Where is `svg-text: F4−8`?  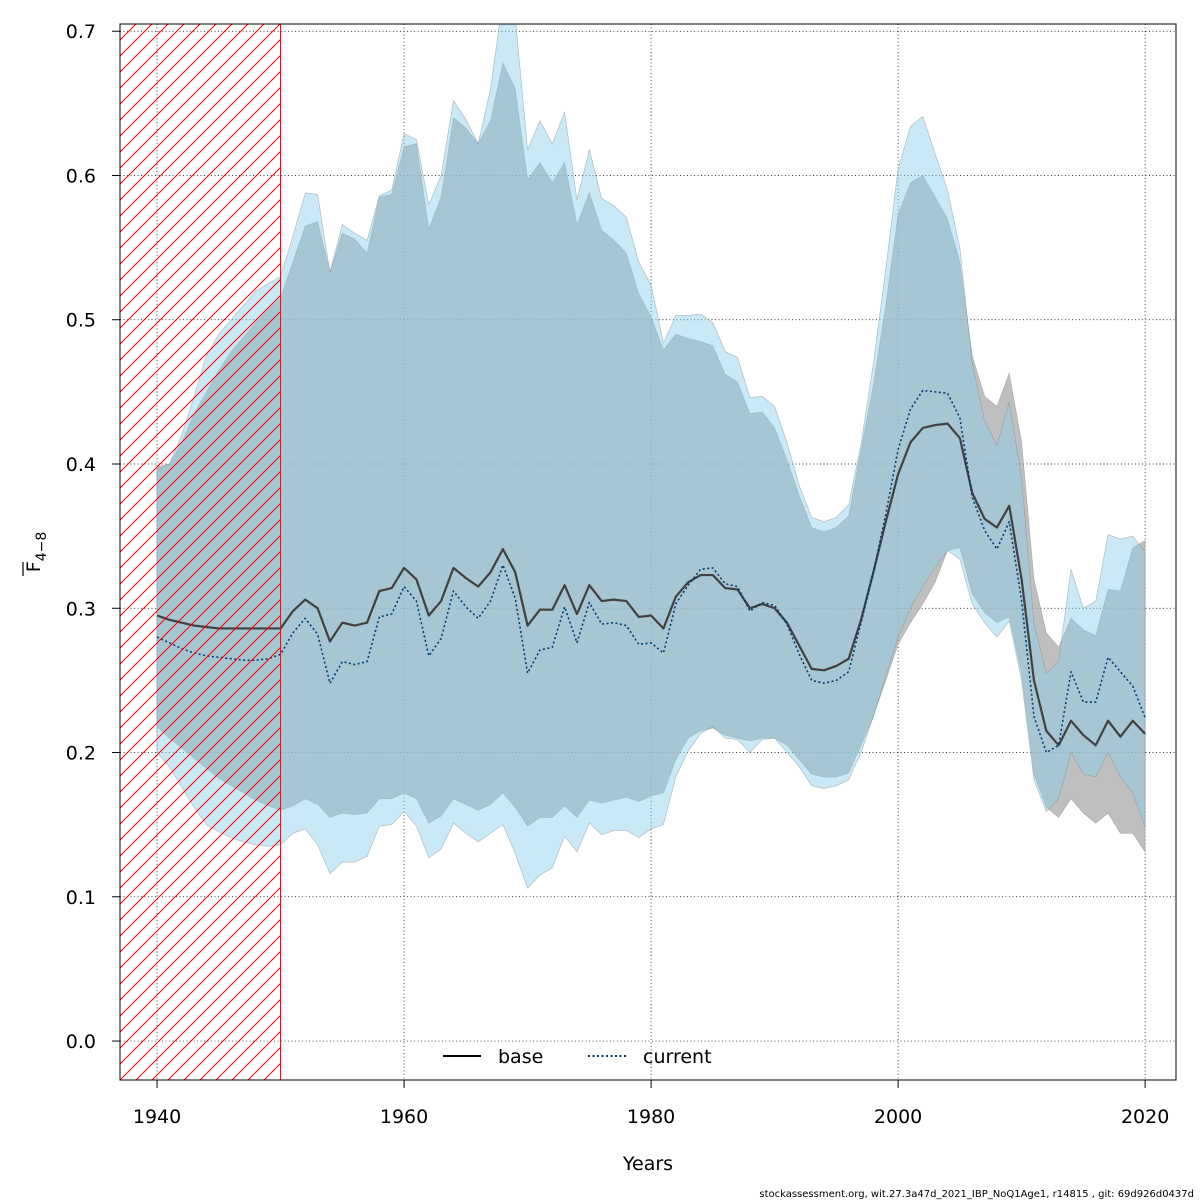 svg-text: F4−8 is located at coordinates (36, 552).